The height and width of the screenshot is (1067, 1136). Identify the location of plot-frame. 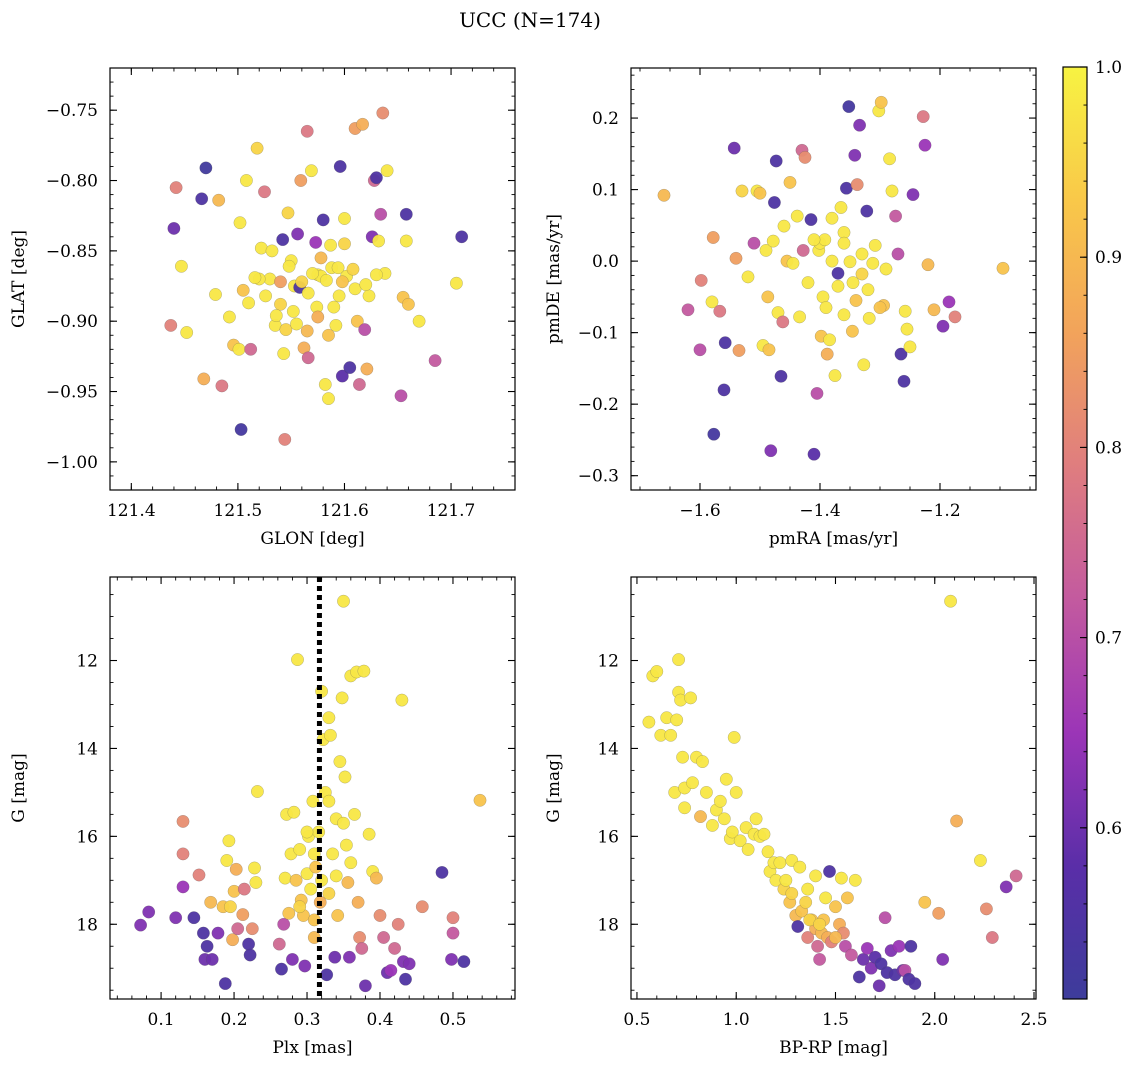
(312, 788).